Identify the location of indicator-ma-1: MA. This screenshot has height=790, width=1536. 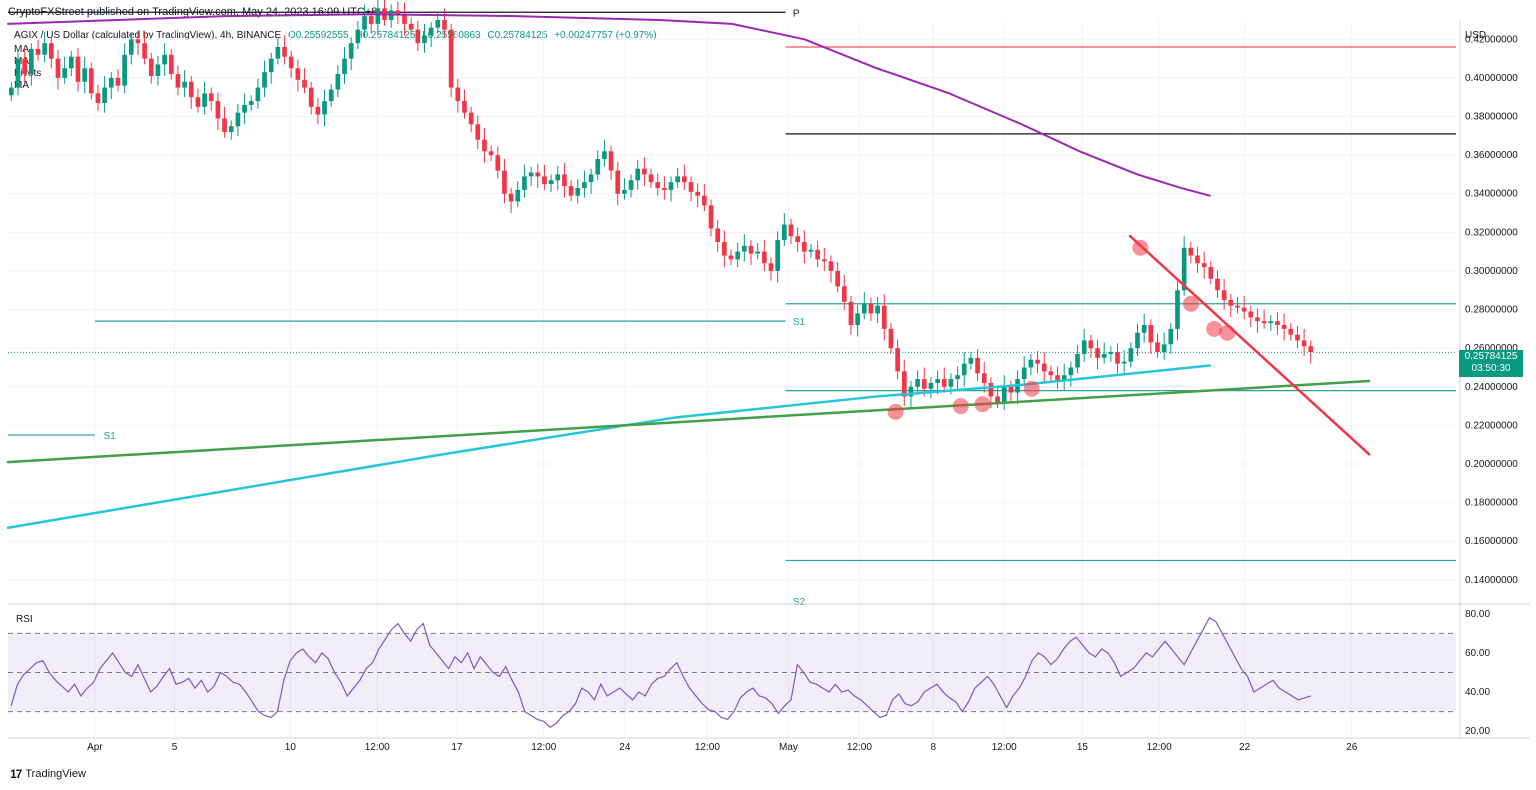
(21, 49).